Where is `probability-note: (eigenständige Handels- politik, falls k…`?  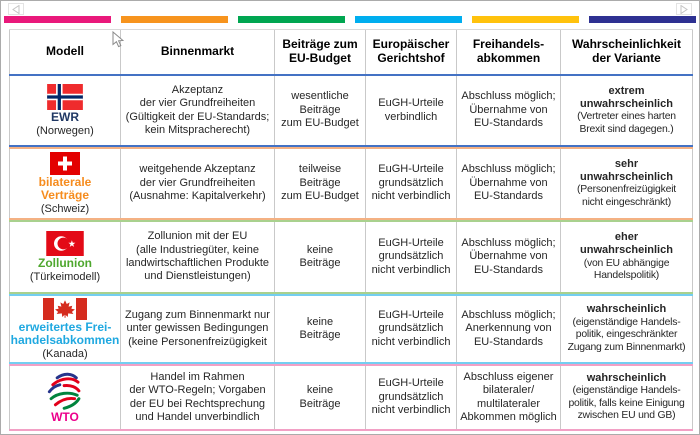 probability-note: (eigenständige Handels- politik, falls k… is located at coordinates (626, 403).